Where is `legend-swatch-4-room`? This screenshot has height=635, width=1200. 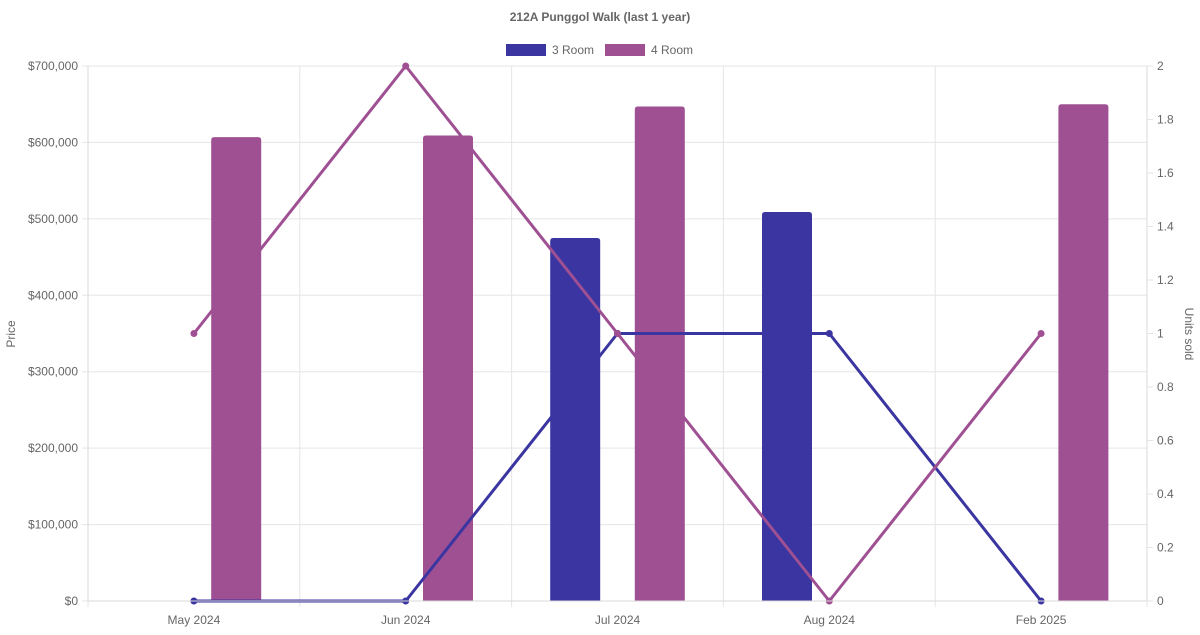 legend-swatch-4-room is located at coordinates (625, 50).